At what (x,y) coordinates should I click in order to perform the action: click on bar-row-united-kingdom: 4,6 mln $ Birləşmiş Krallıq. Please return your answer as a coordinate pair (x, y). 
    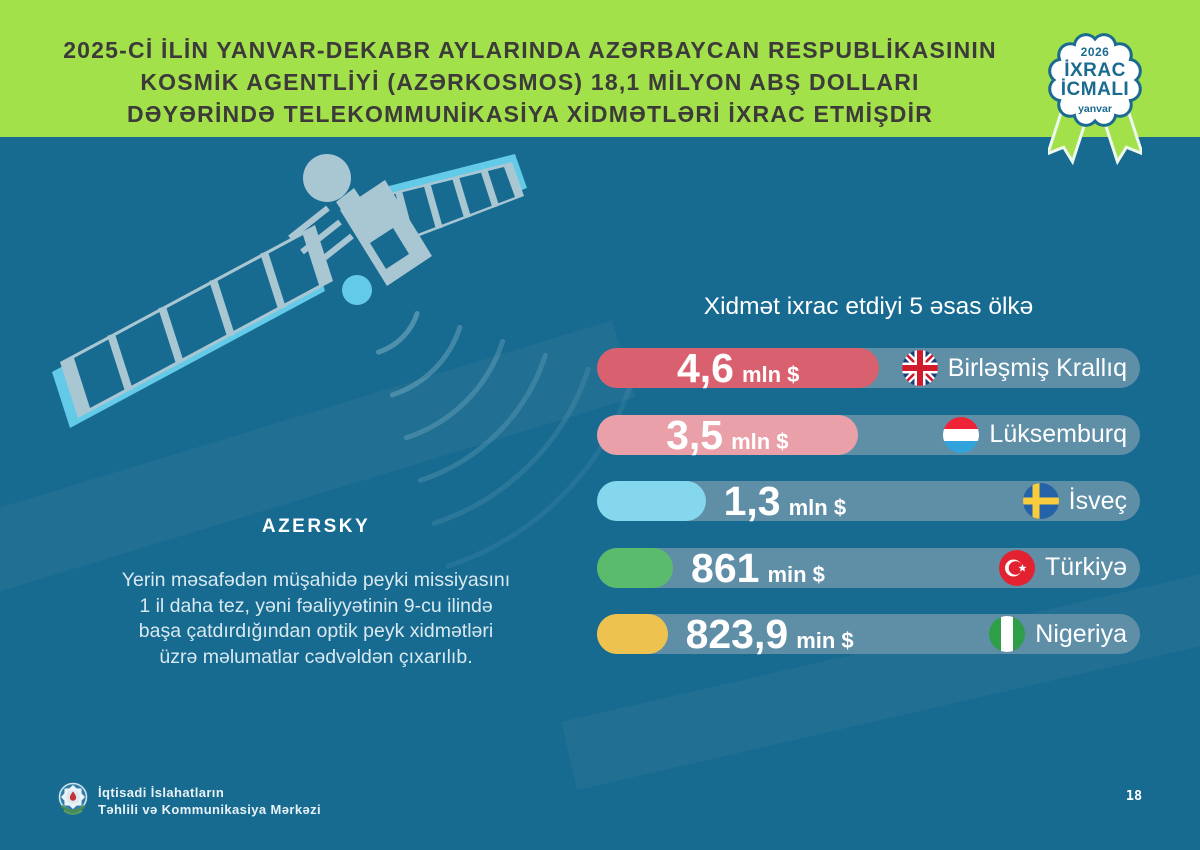
    Looking at the image, I should click on (868, 368).